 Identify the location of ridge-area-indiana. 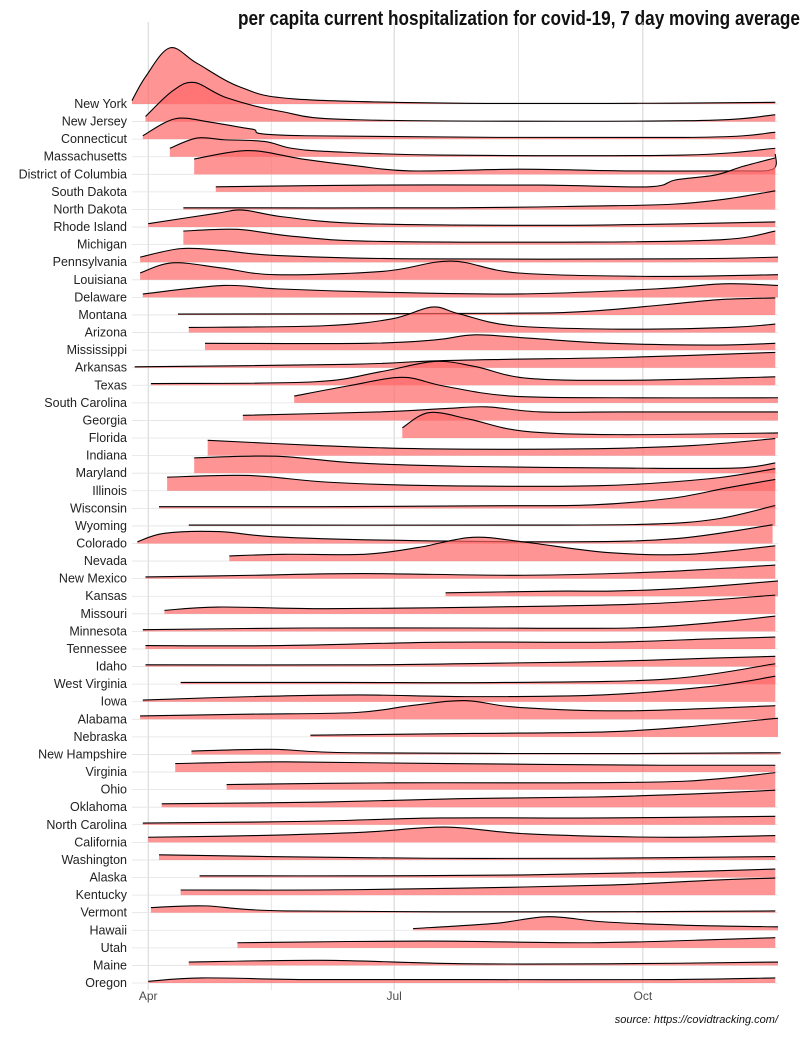
(491, 447).